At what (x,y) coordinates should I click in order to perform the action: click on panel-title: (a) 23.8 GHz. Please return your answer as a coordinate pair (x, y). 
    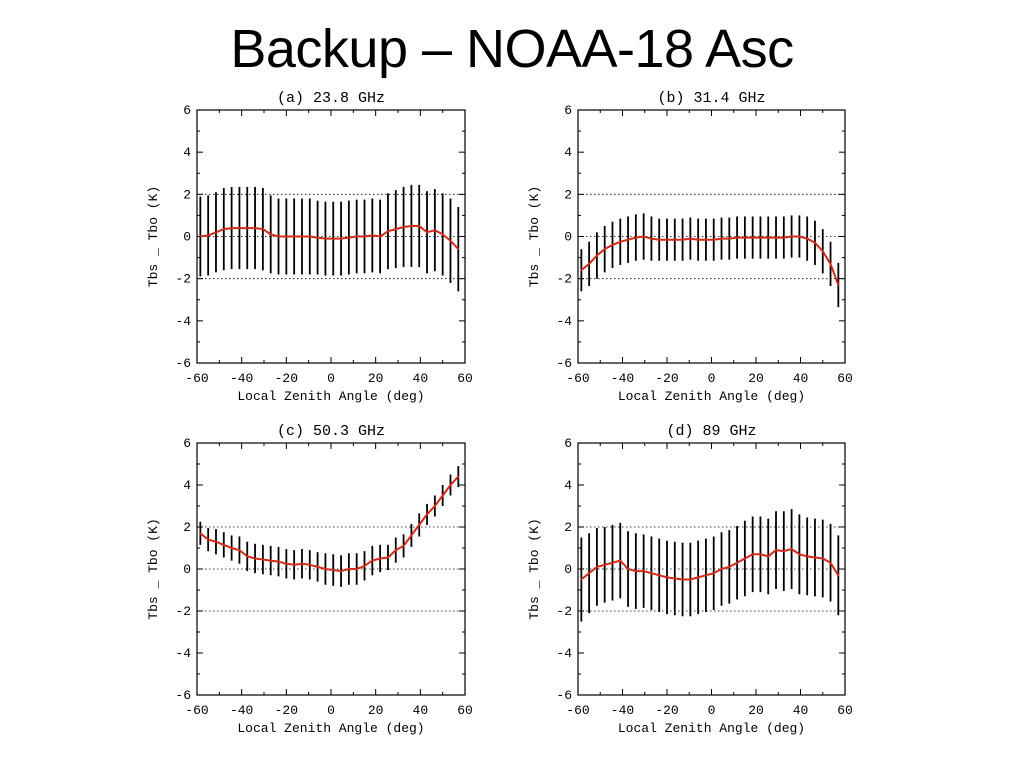
    Looking at the image, I should click on (331, 98).